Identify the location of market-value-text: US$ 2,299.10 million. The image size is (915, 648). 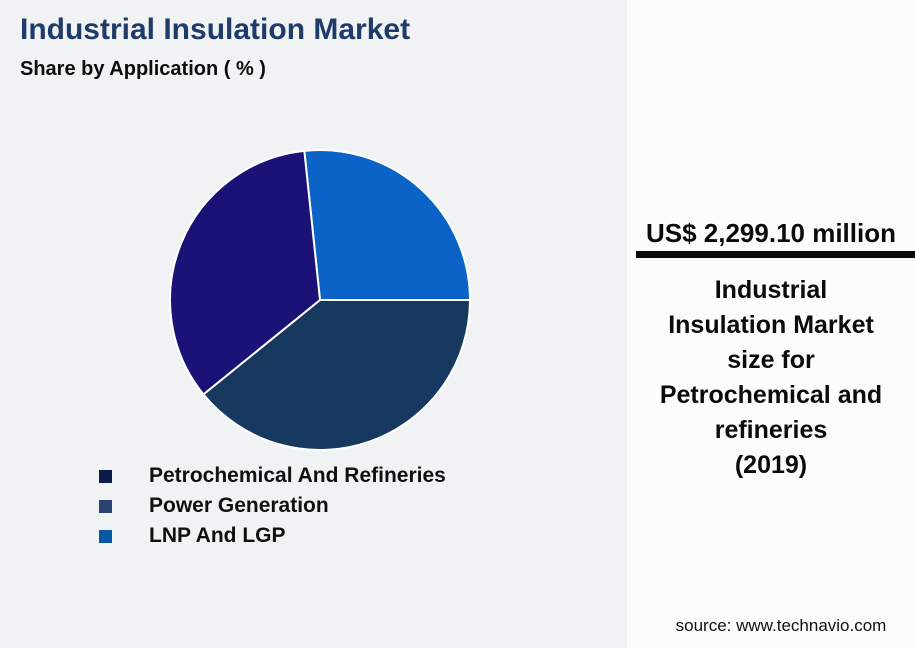
(770, 233).